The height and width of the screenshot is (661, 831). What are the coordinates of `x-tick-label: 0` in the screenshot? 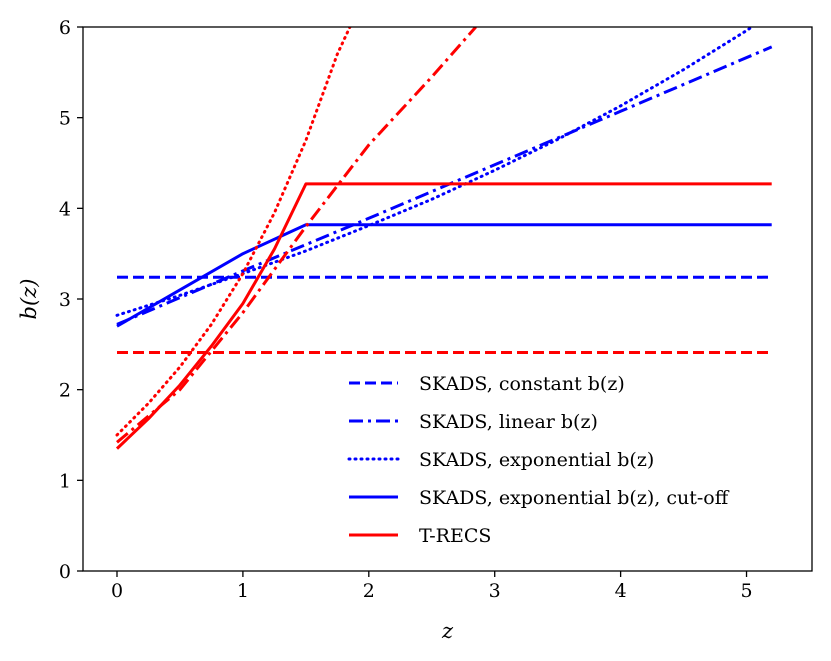 It's located at (117, 591).